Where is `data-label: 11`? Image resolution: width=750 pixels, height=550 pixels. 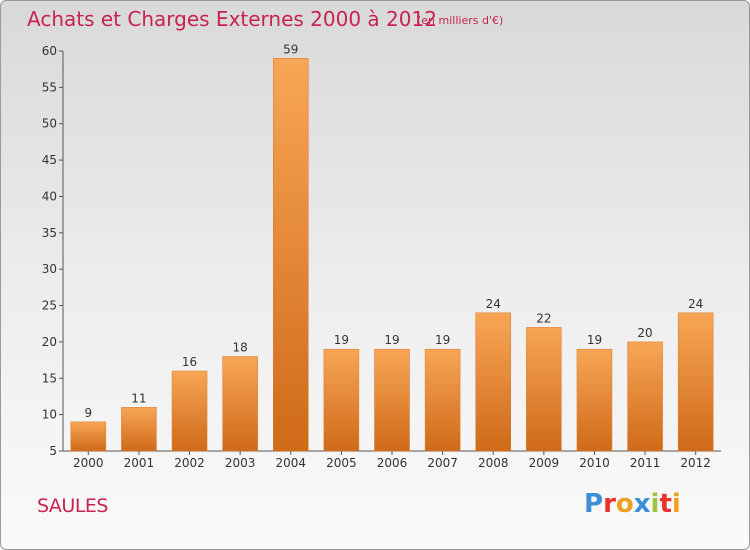
data-label: 11 is located at coordinates (138, 398).